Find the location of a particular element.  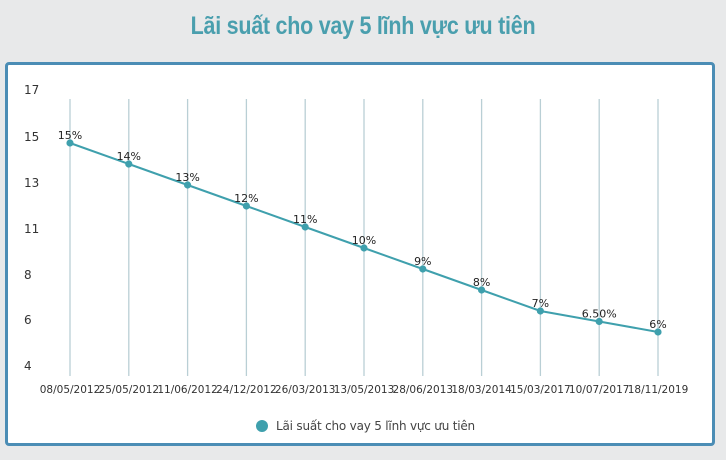

data-label: 8% is located at coordinates (481, 282).